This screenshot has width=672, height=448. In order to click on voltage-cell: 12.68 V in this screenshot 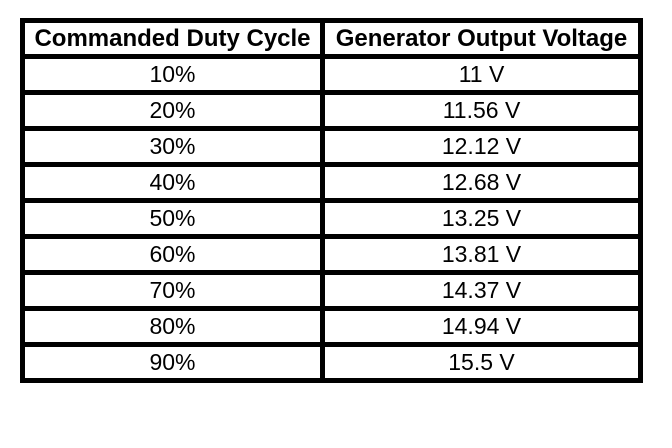, I will do `click(481, 182)`.